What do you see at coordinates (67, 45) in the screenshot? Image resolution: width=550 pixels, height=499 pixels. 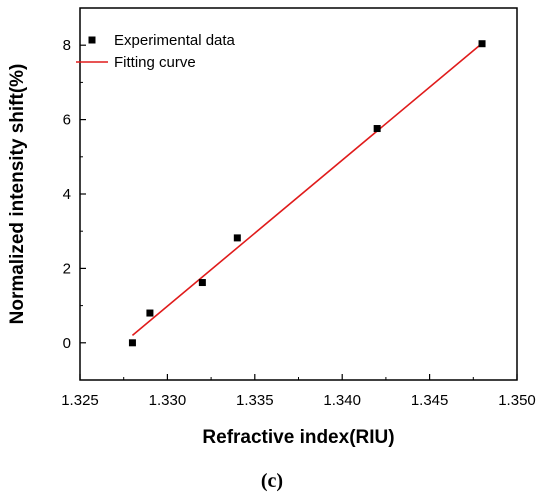 I see `y-tick-label: 8` at bounding box center [67, 45].